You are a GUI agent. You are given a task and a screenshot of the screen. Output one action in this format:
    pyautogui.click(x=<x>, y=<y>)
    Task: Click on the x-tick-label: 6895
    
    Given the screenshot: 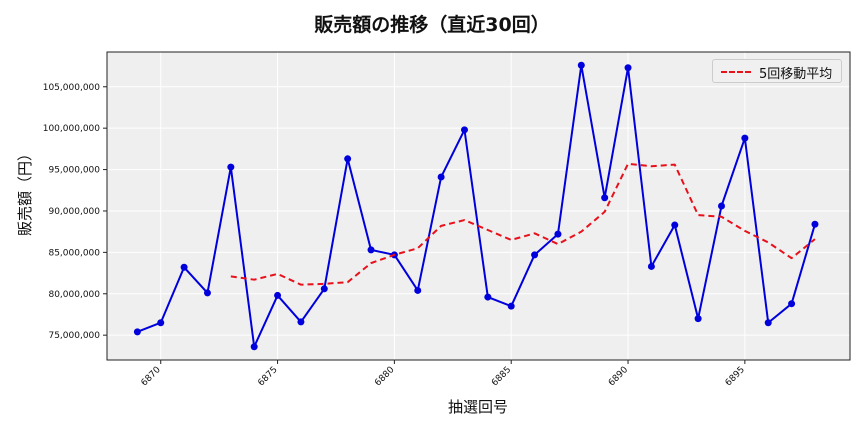 What is the action you would take?
    pyautogui.click(x=735, y=376)
    